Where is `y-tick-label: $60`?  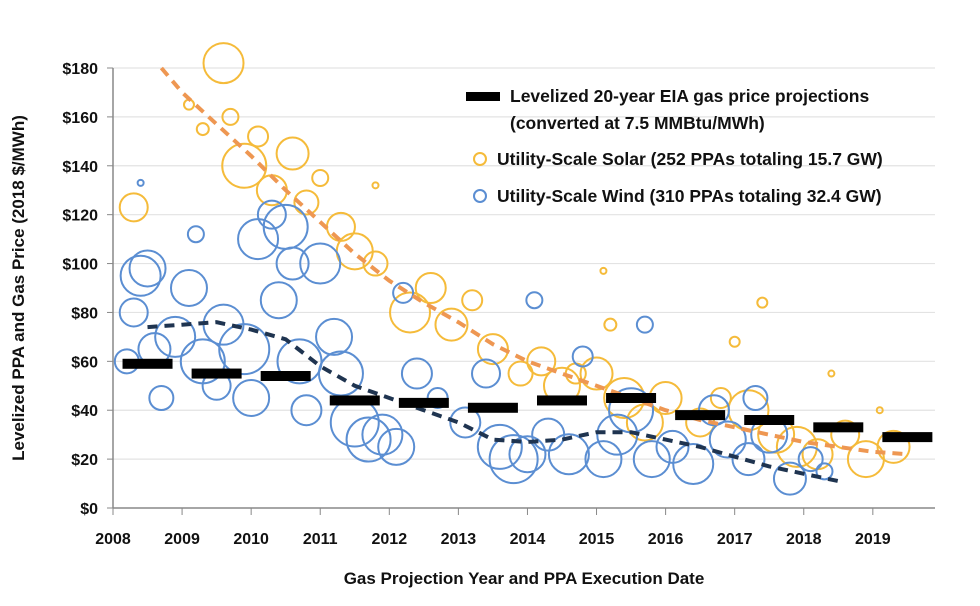
y-tick-label: $60 is located at coordinates (84, 362).